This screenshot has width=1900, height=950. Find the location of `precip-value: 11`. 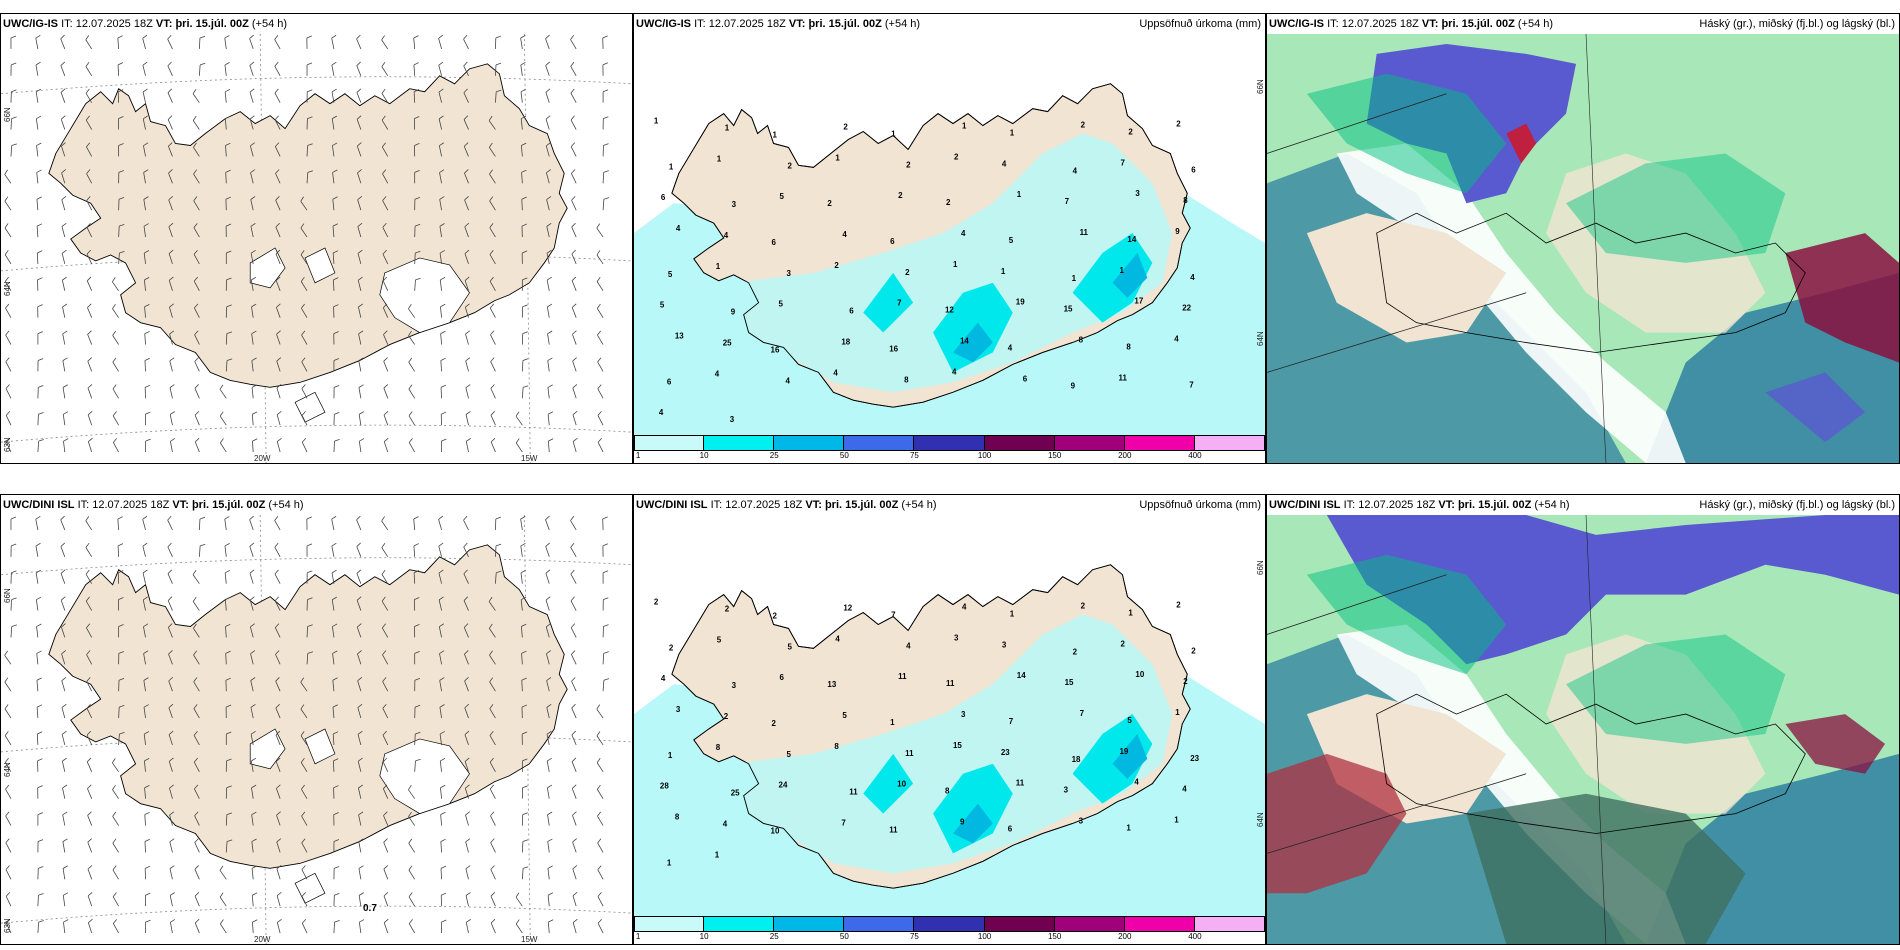

precip-value: 11 is located at coordinates (853, 792).